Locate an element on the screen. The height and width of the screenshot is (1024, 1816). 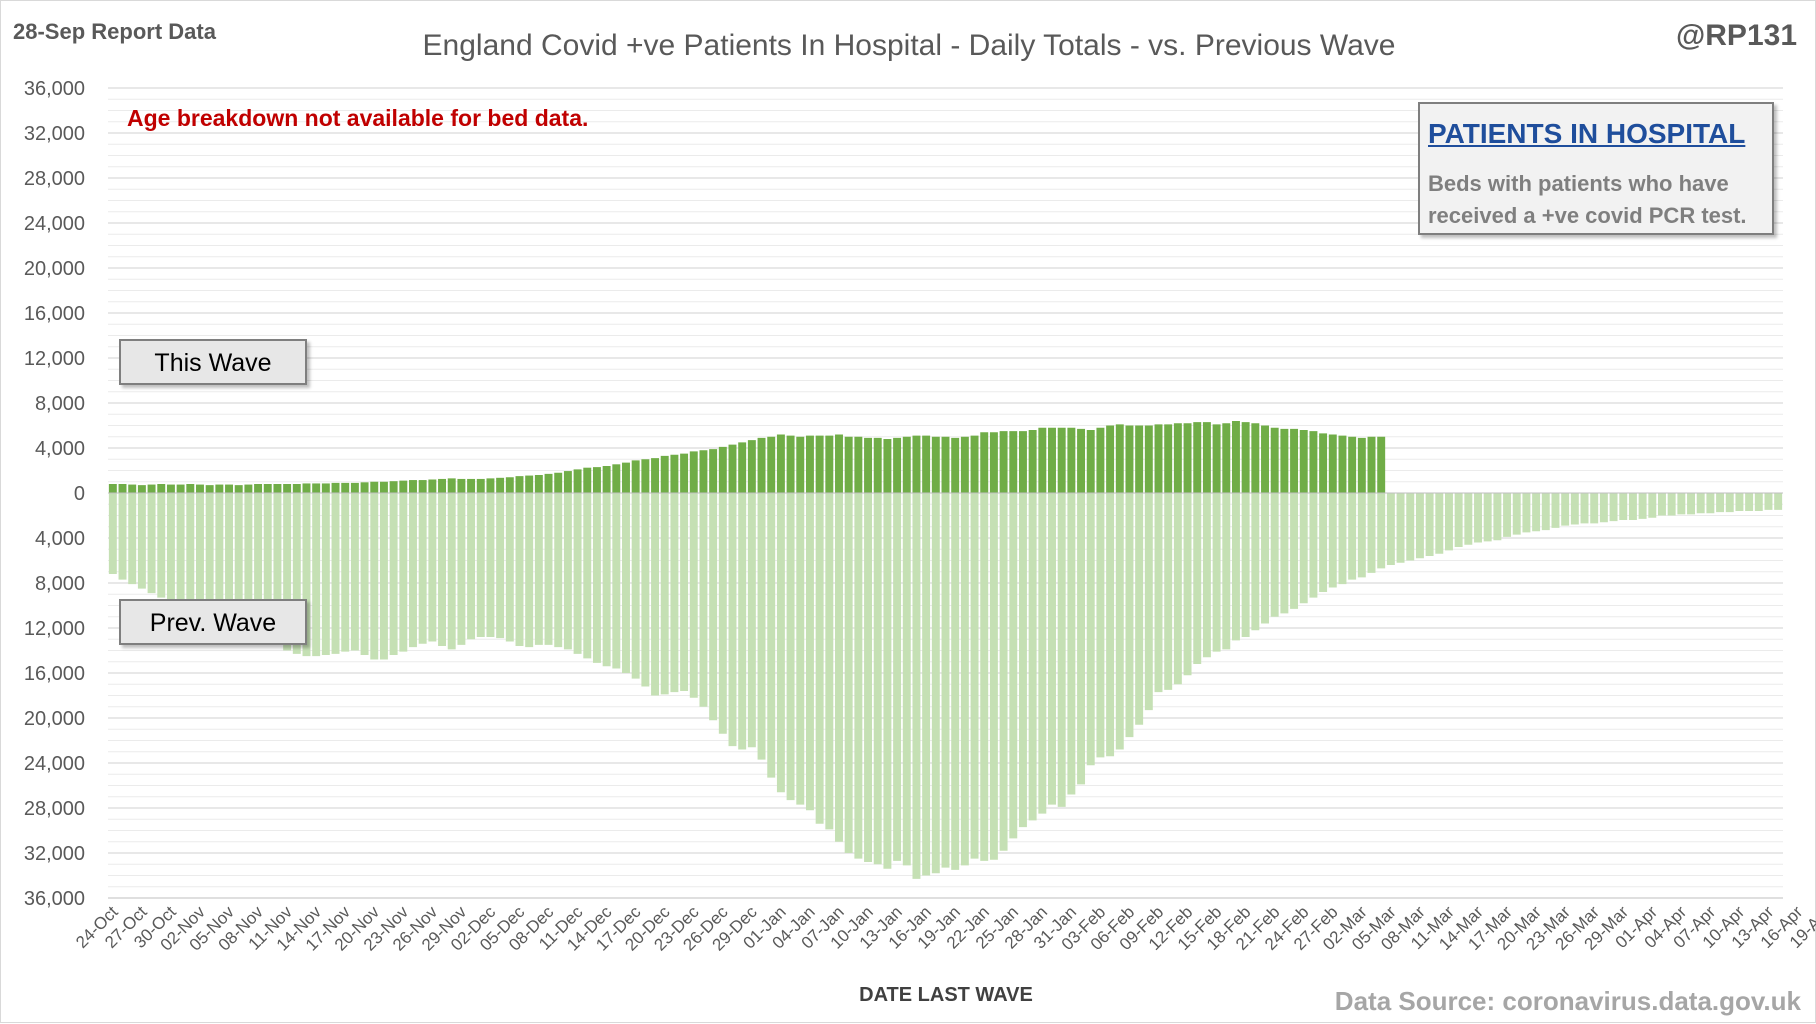
this-wave-label: This Wave is located at coordinates (213, 362).